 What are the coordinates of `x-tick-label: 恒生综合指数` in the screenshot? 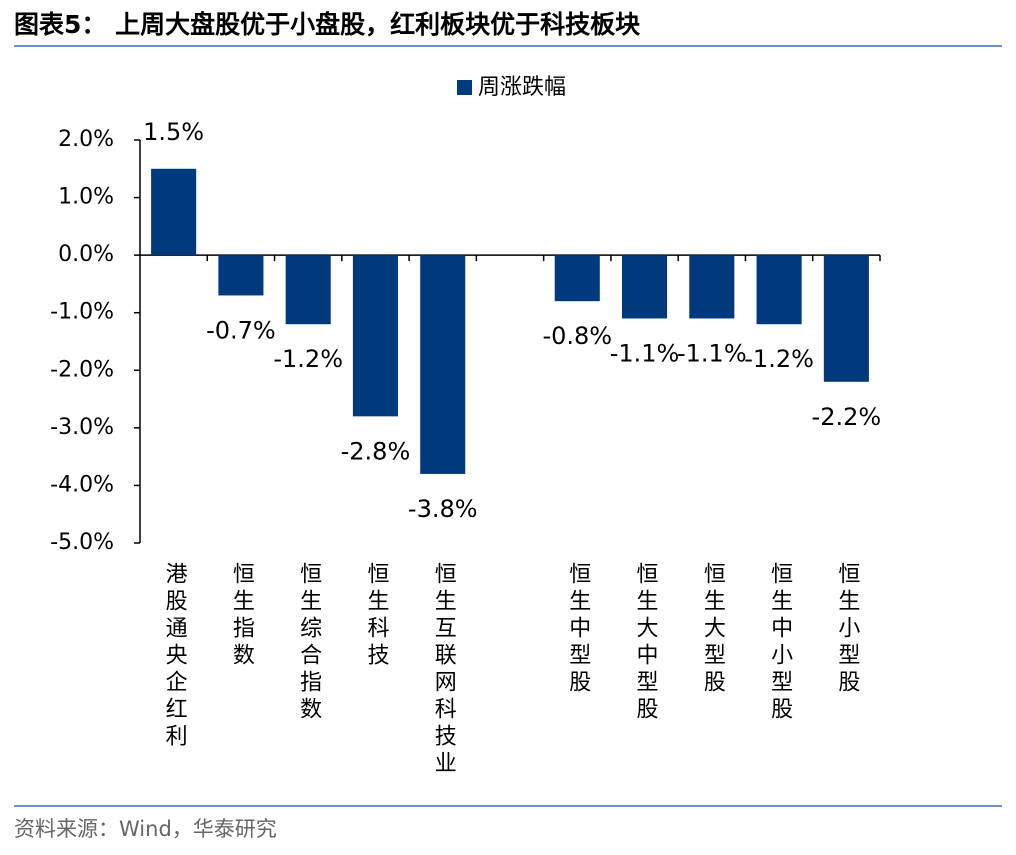 It's located at (309, 643).